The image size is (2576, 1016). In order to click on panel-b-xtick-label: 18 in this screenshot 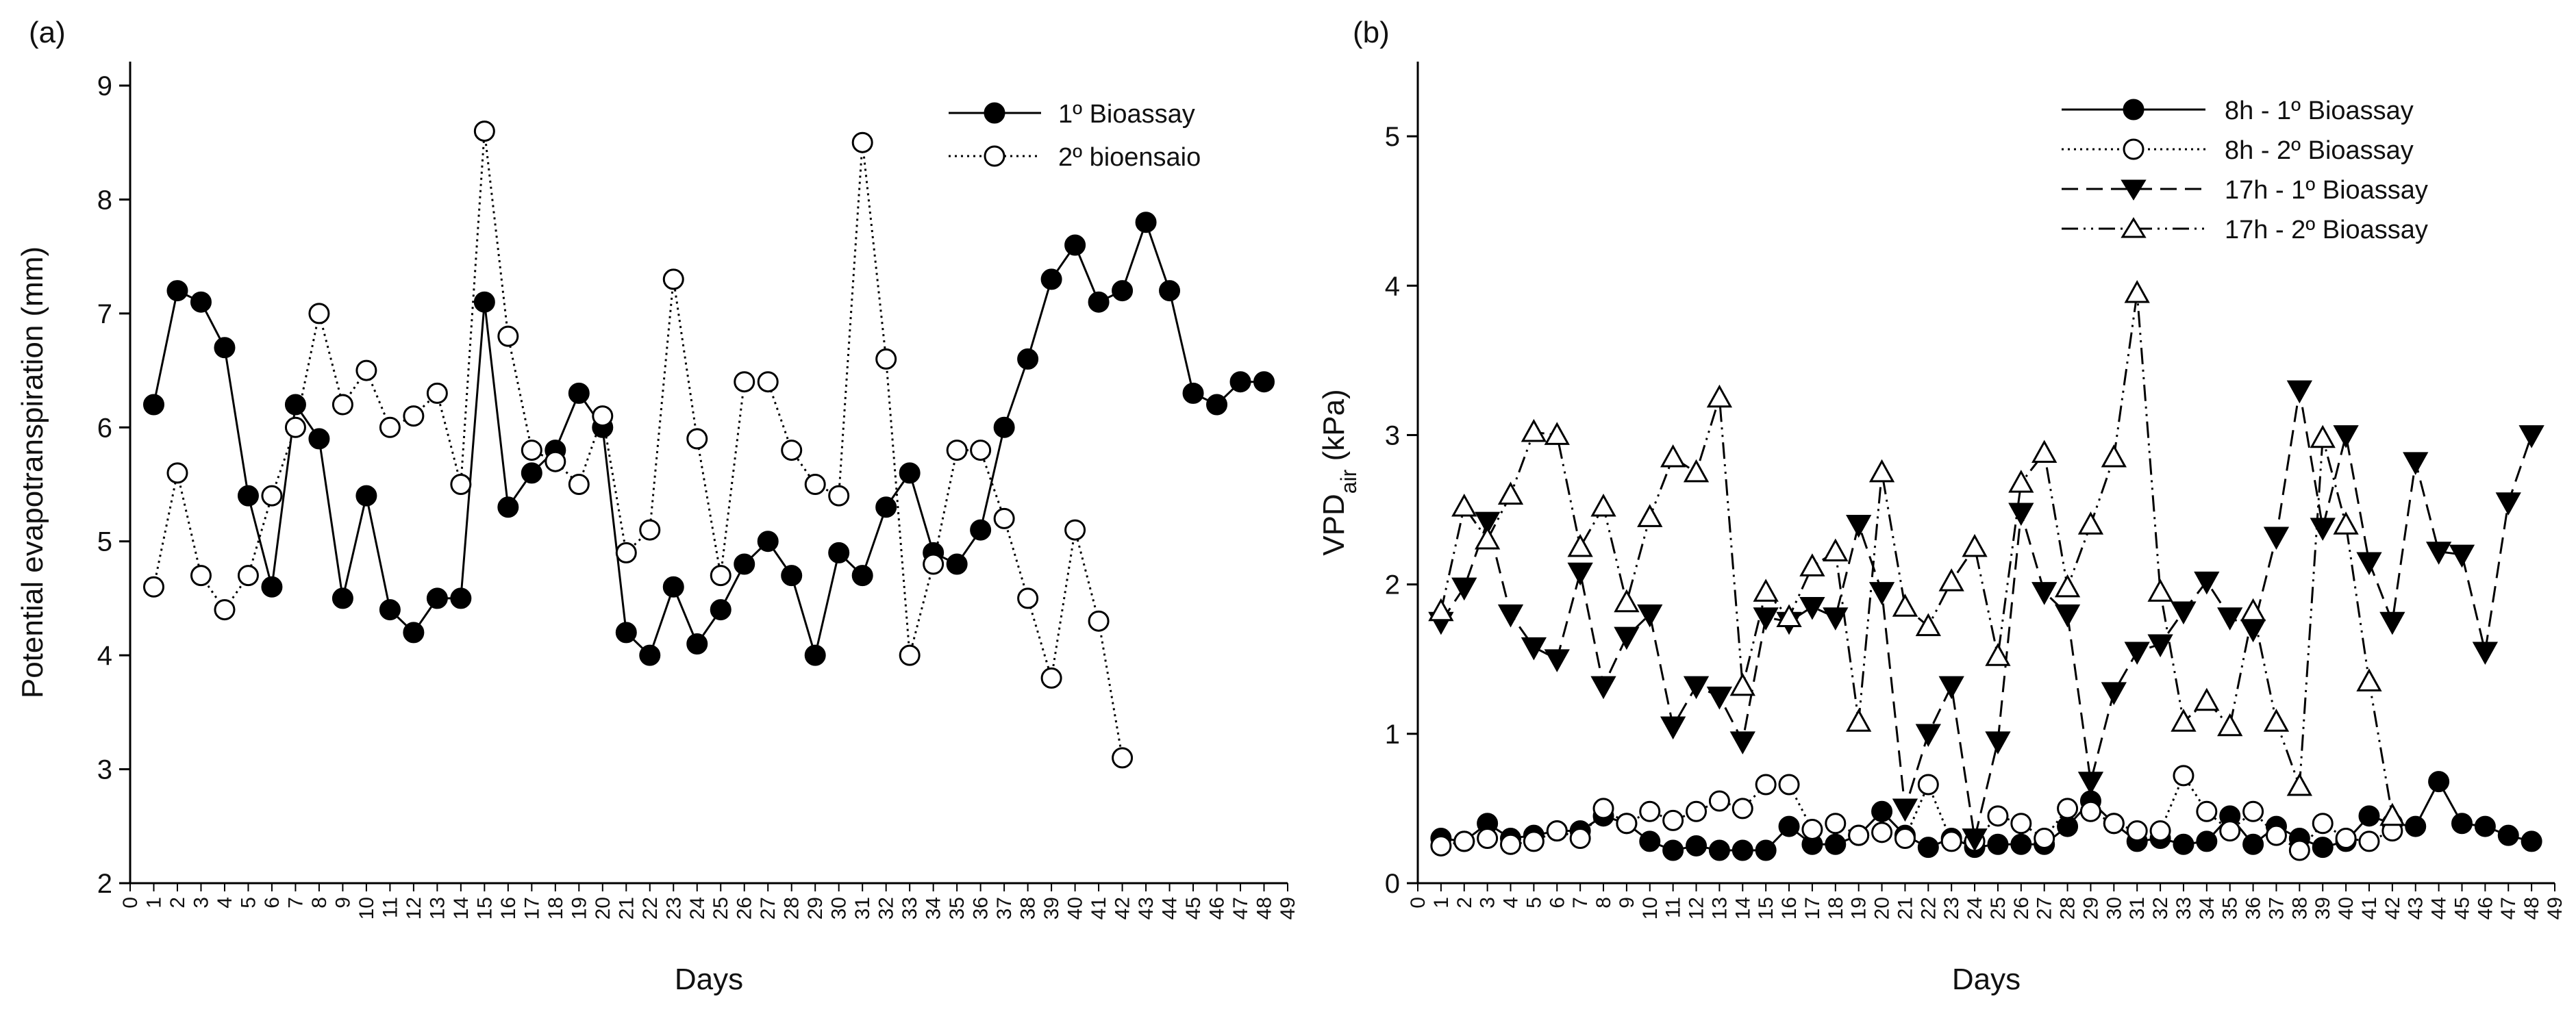, I will do `click(1836, 908)`.